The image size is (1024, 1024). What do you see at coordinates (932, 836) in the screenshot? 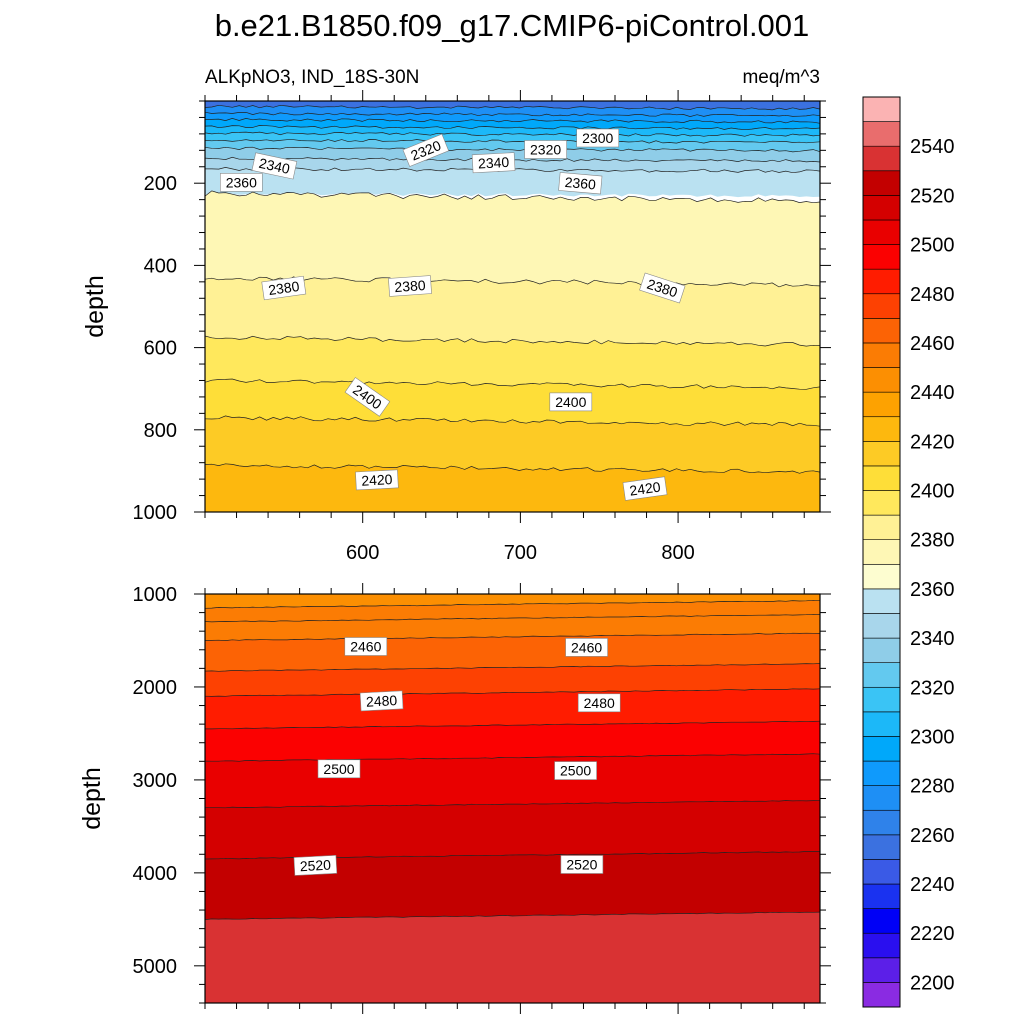
I see `colorbar-label: 2260` at bounding box center [932, 836].